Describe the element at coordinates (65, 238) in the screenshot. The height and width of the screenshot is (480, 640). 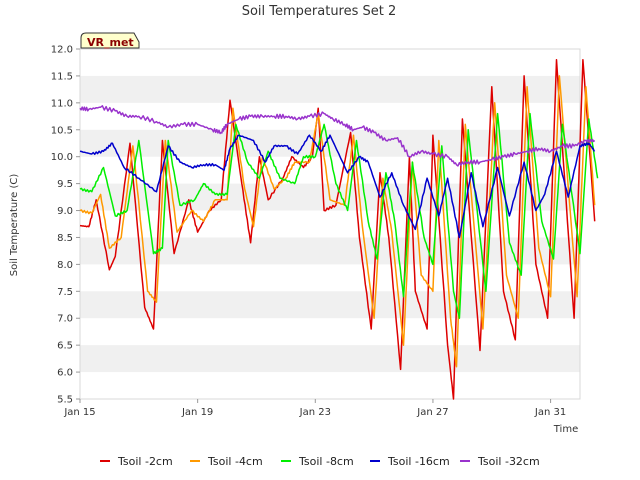
I see `y-tick-label: 8.5` at that location.